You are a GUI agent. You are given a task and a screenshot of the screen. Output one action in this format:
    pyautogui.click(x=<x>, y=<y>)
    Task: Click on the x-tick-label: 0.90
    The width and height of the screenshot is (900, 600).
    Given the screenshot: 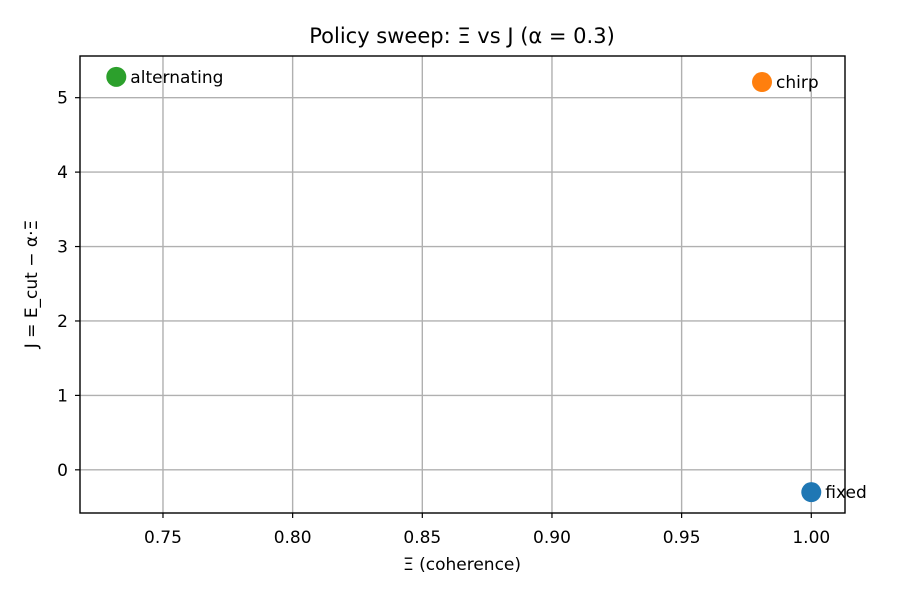 What is the action you would take?
    pyautogui.click(x=552, y=538)
    